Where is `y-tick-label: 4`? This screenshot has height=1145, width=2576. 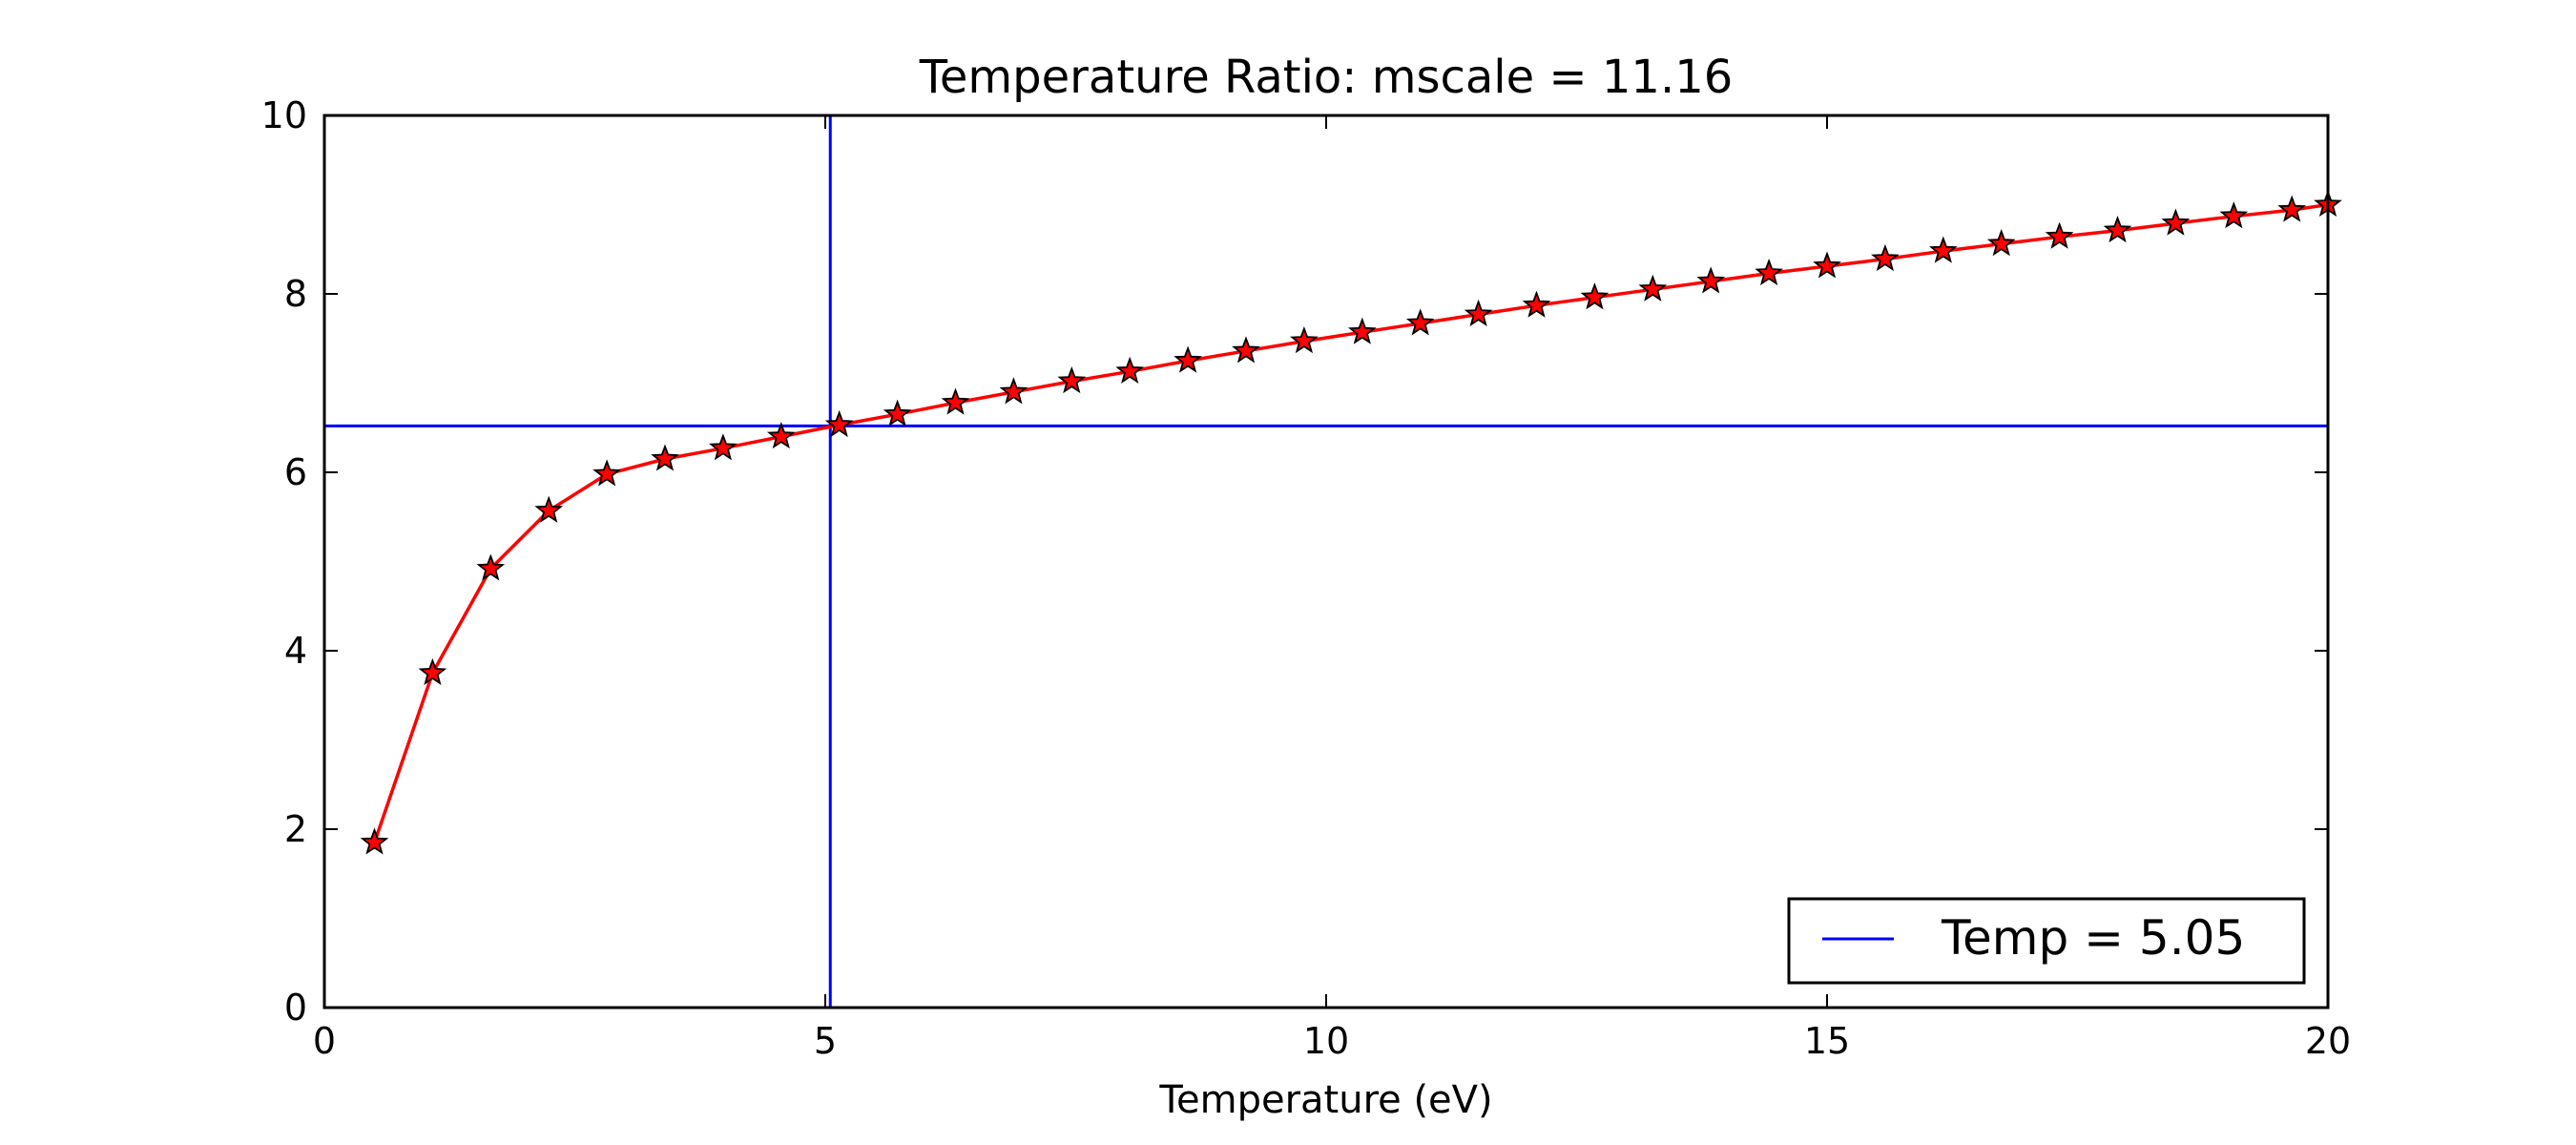
y-tick-label: 4 is located at coordinates (295, 651).